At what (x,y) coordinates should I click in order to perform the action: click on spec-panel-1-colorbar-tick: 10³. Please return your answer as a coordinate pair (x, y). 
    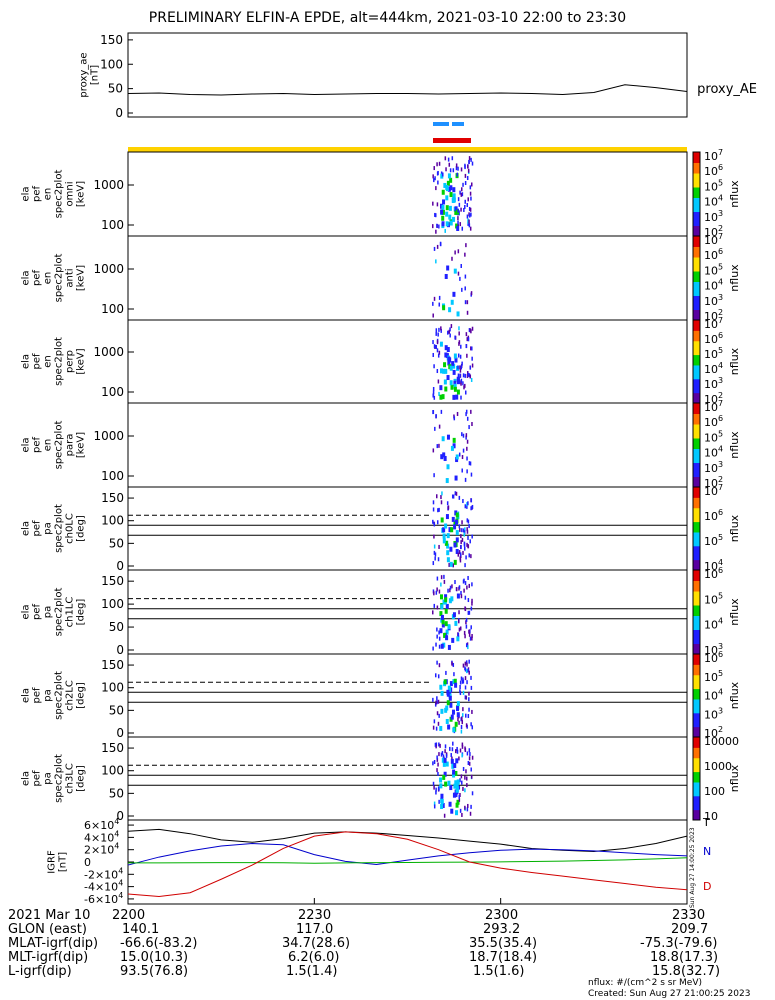
    Looking at the image, I should click on (713, 216).